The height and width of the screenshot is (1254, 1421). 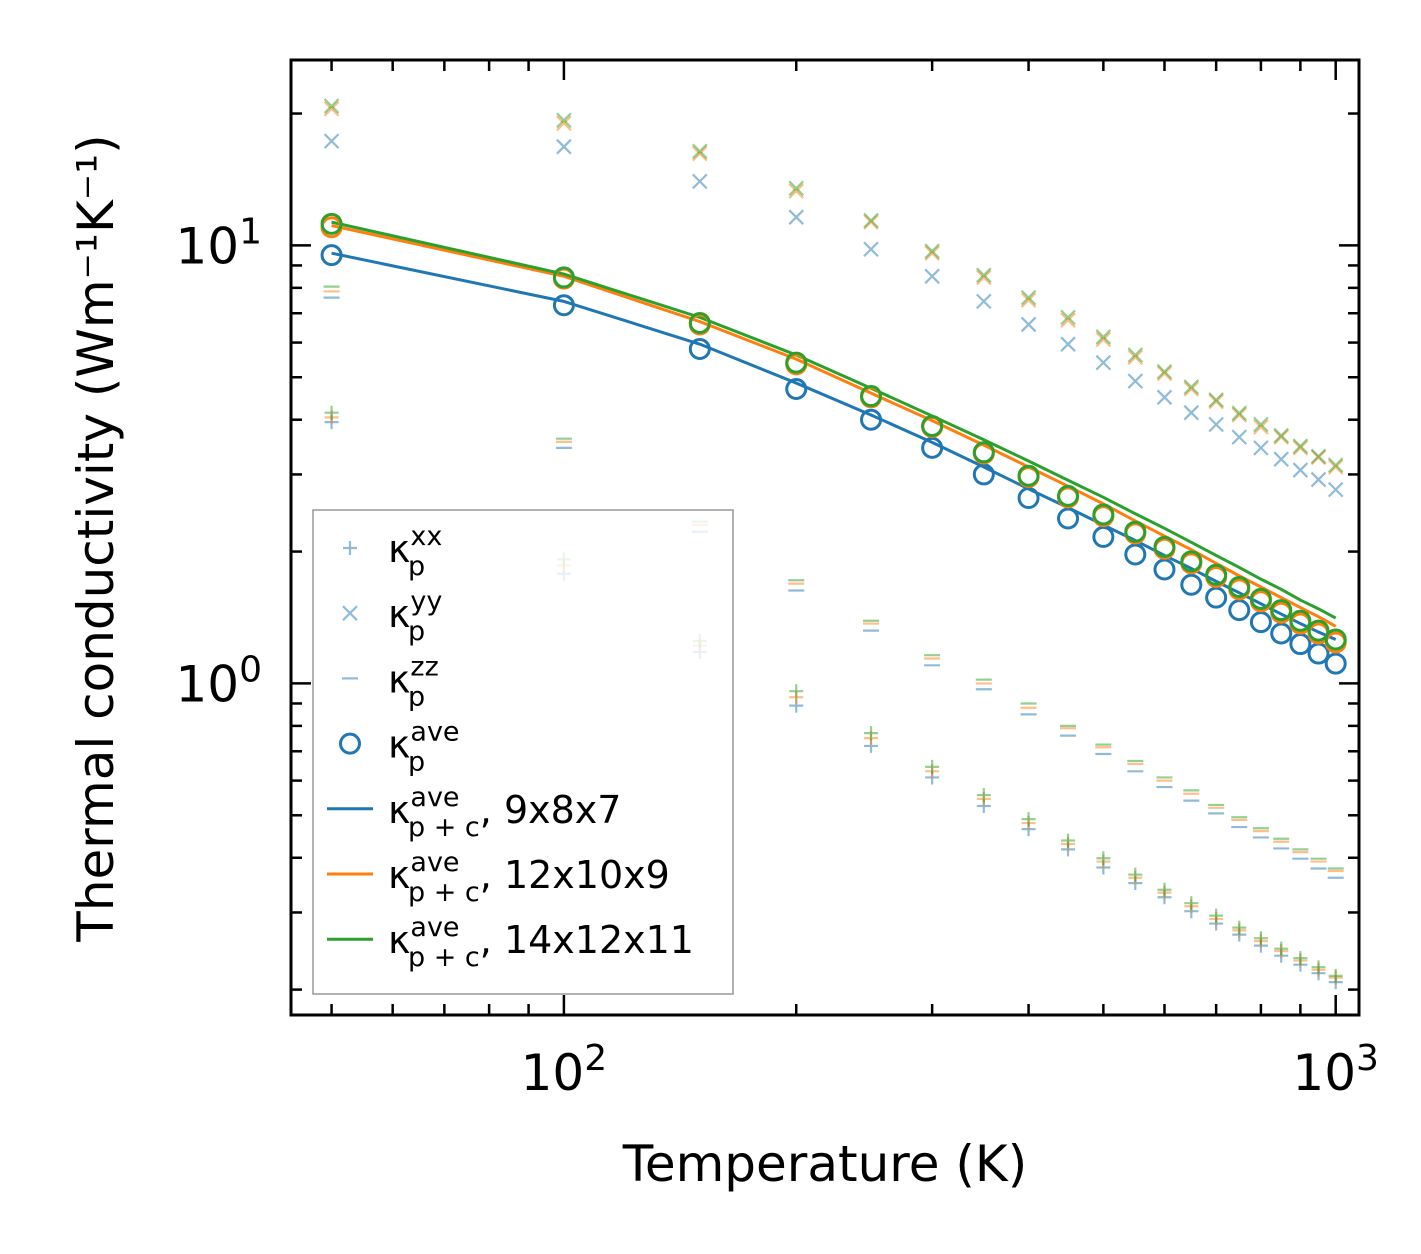 I want to click on legend-entry: κave p + c, 9x8x7, so click(x=474, y=812).